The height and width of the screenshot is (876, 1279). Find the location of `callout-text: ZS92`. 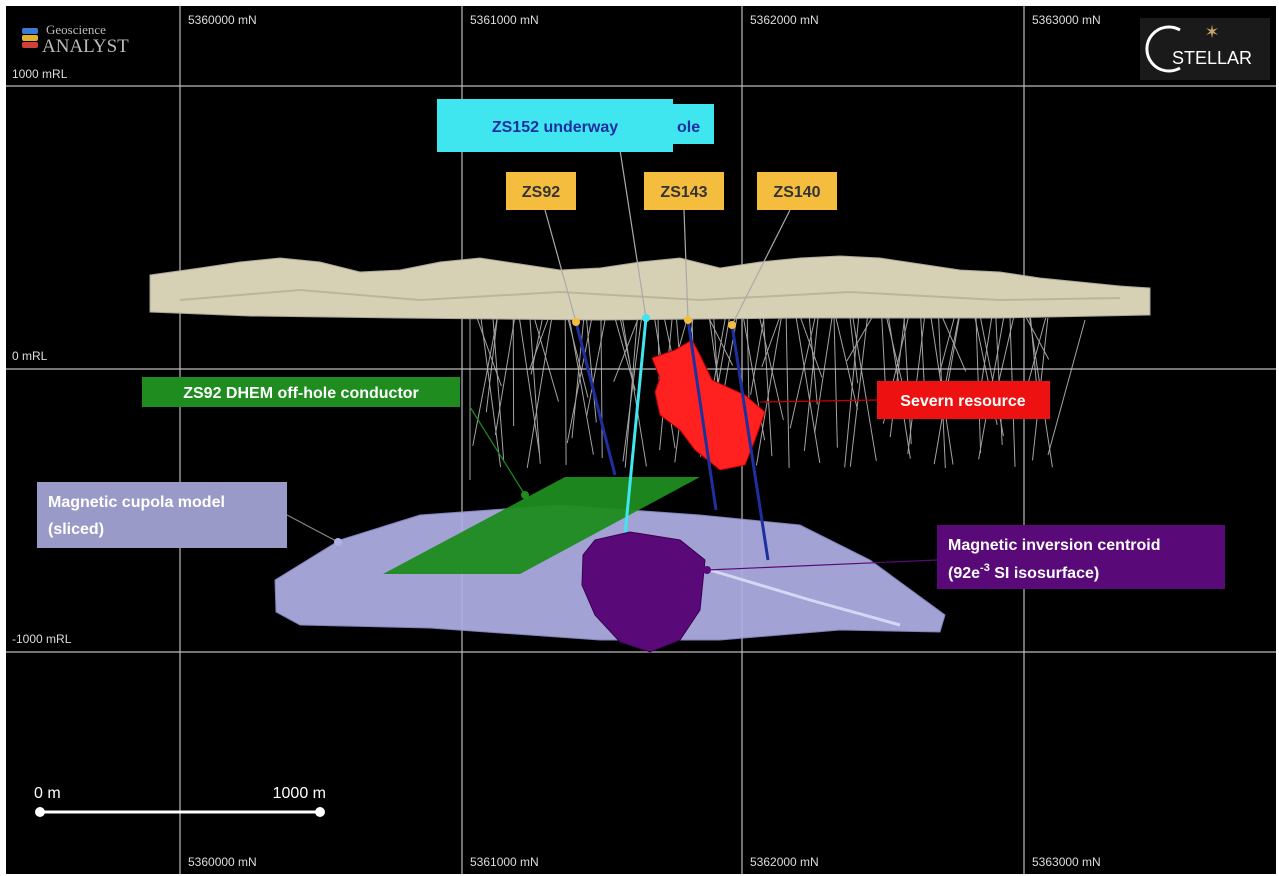

callout-text: ZS92 is located at coordinates (541, 192).